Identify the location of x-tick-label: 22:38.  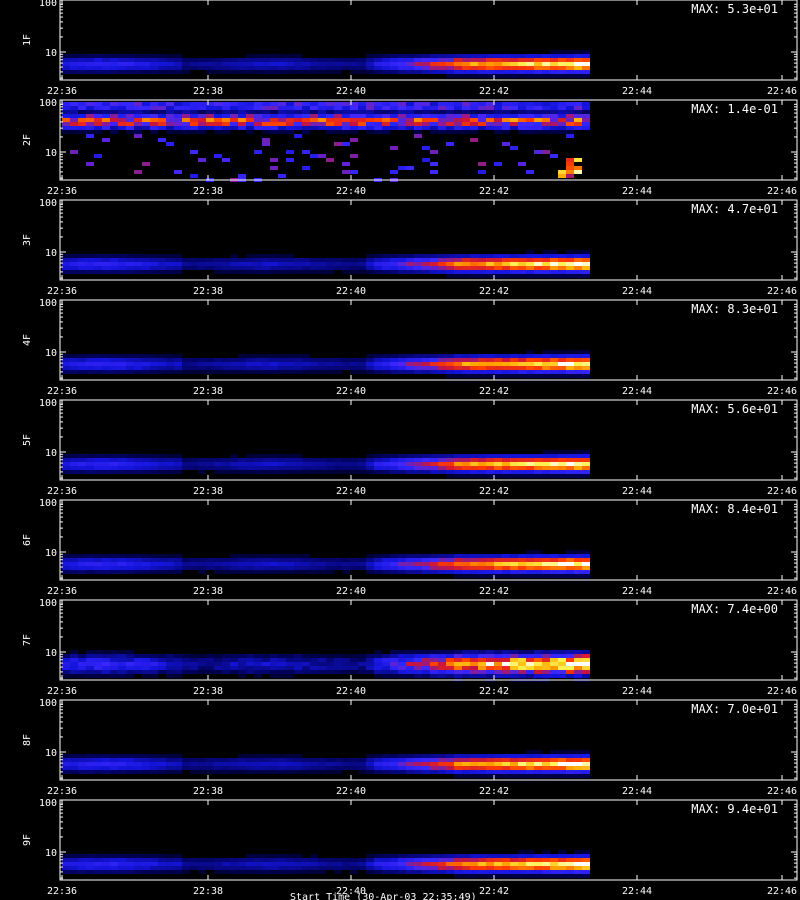
(208, 891).